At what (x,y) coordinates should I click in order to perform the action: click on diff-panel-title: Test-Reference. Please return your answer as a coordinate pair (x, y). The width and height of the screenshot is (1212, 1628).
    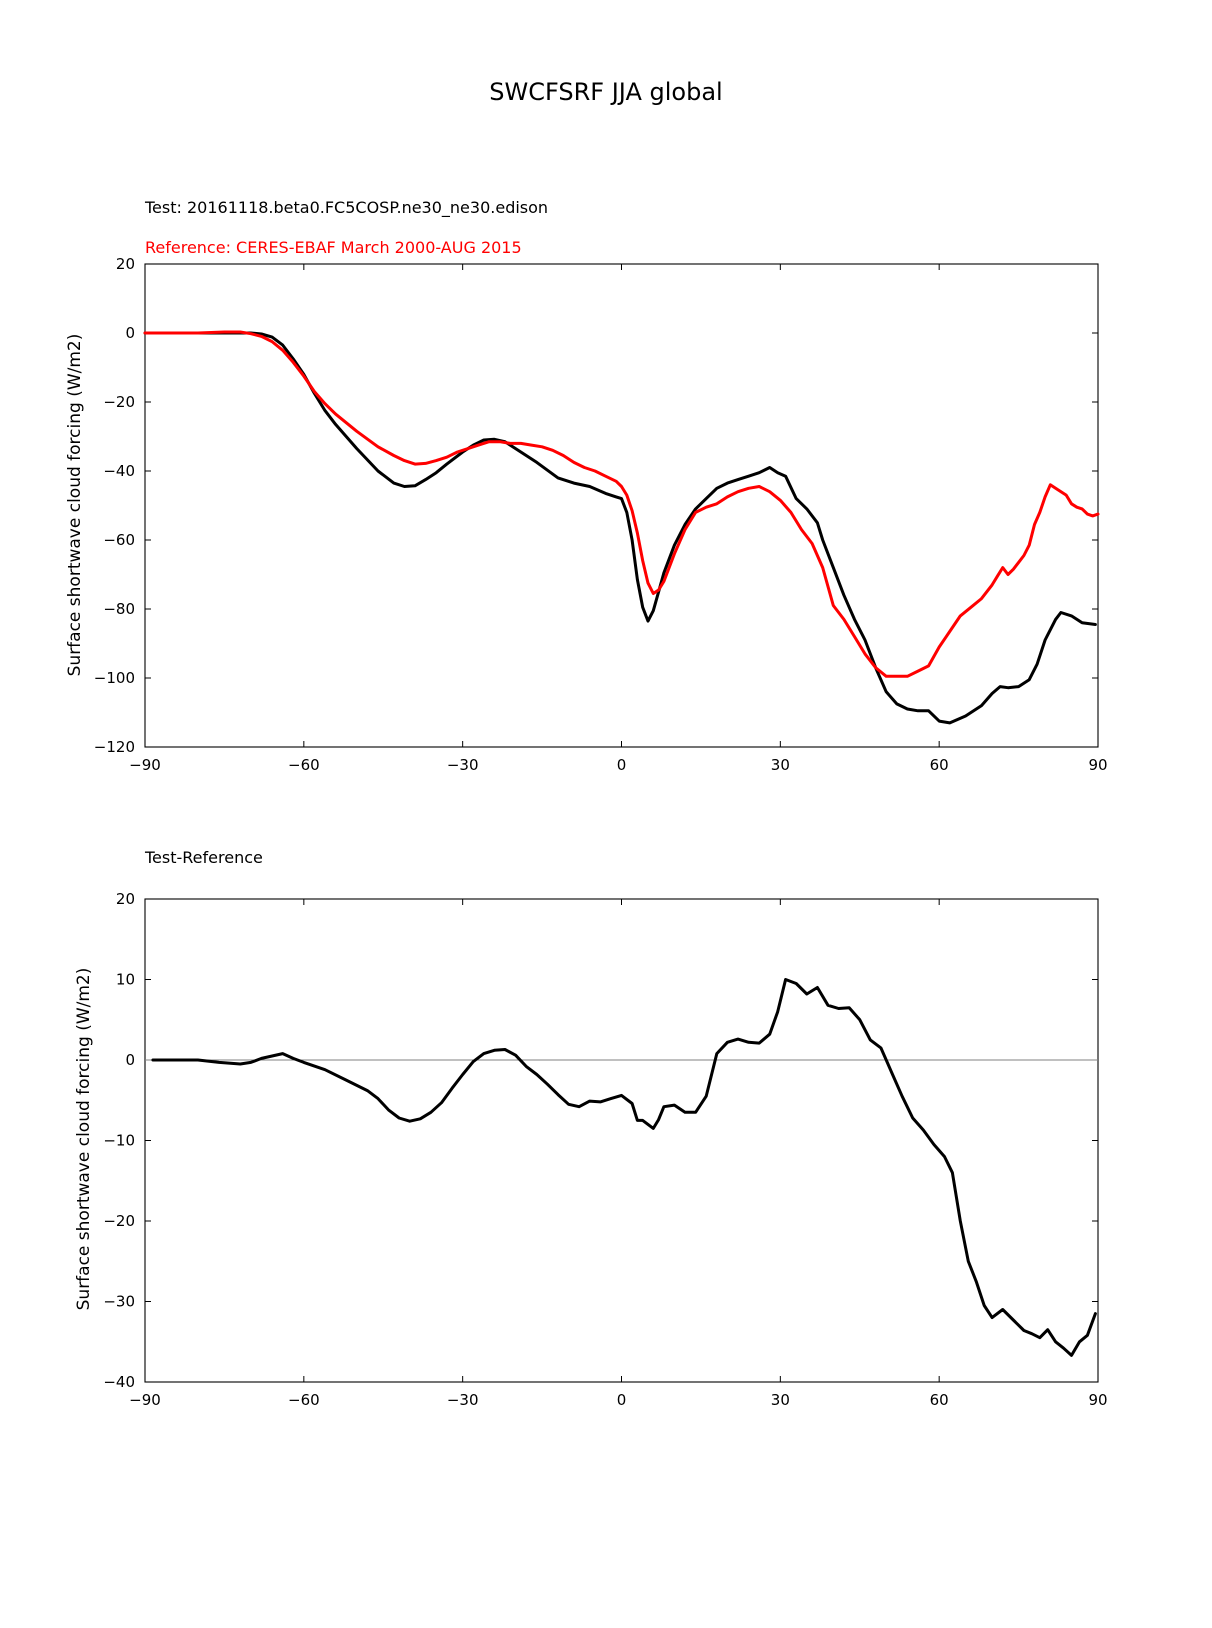
    Looking at the image, I should click on (203, 857).